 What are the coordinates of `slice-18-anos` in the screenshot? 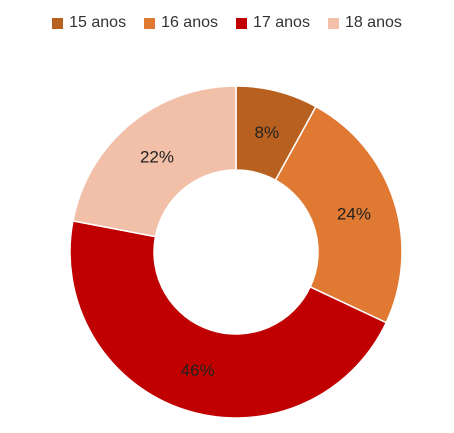 It's located at (154, 161).